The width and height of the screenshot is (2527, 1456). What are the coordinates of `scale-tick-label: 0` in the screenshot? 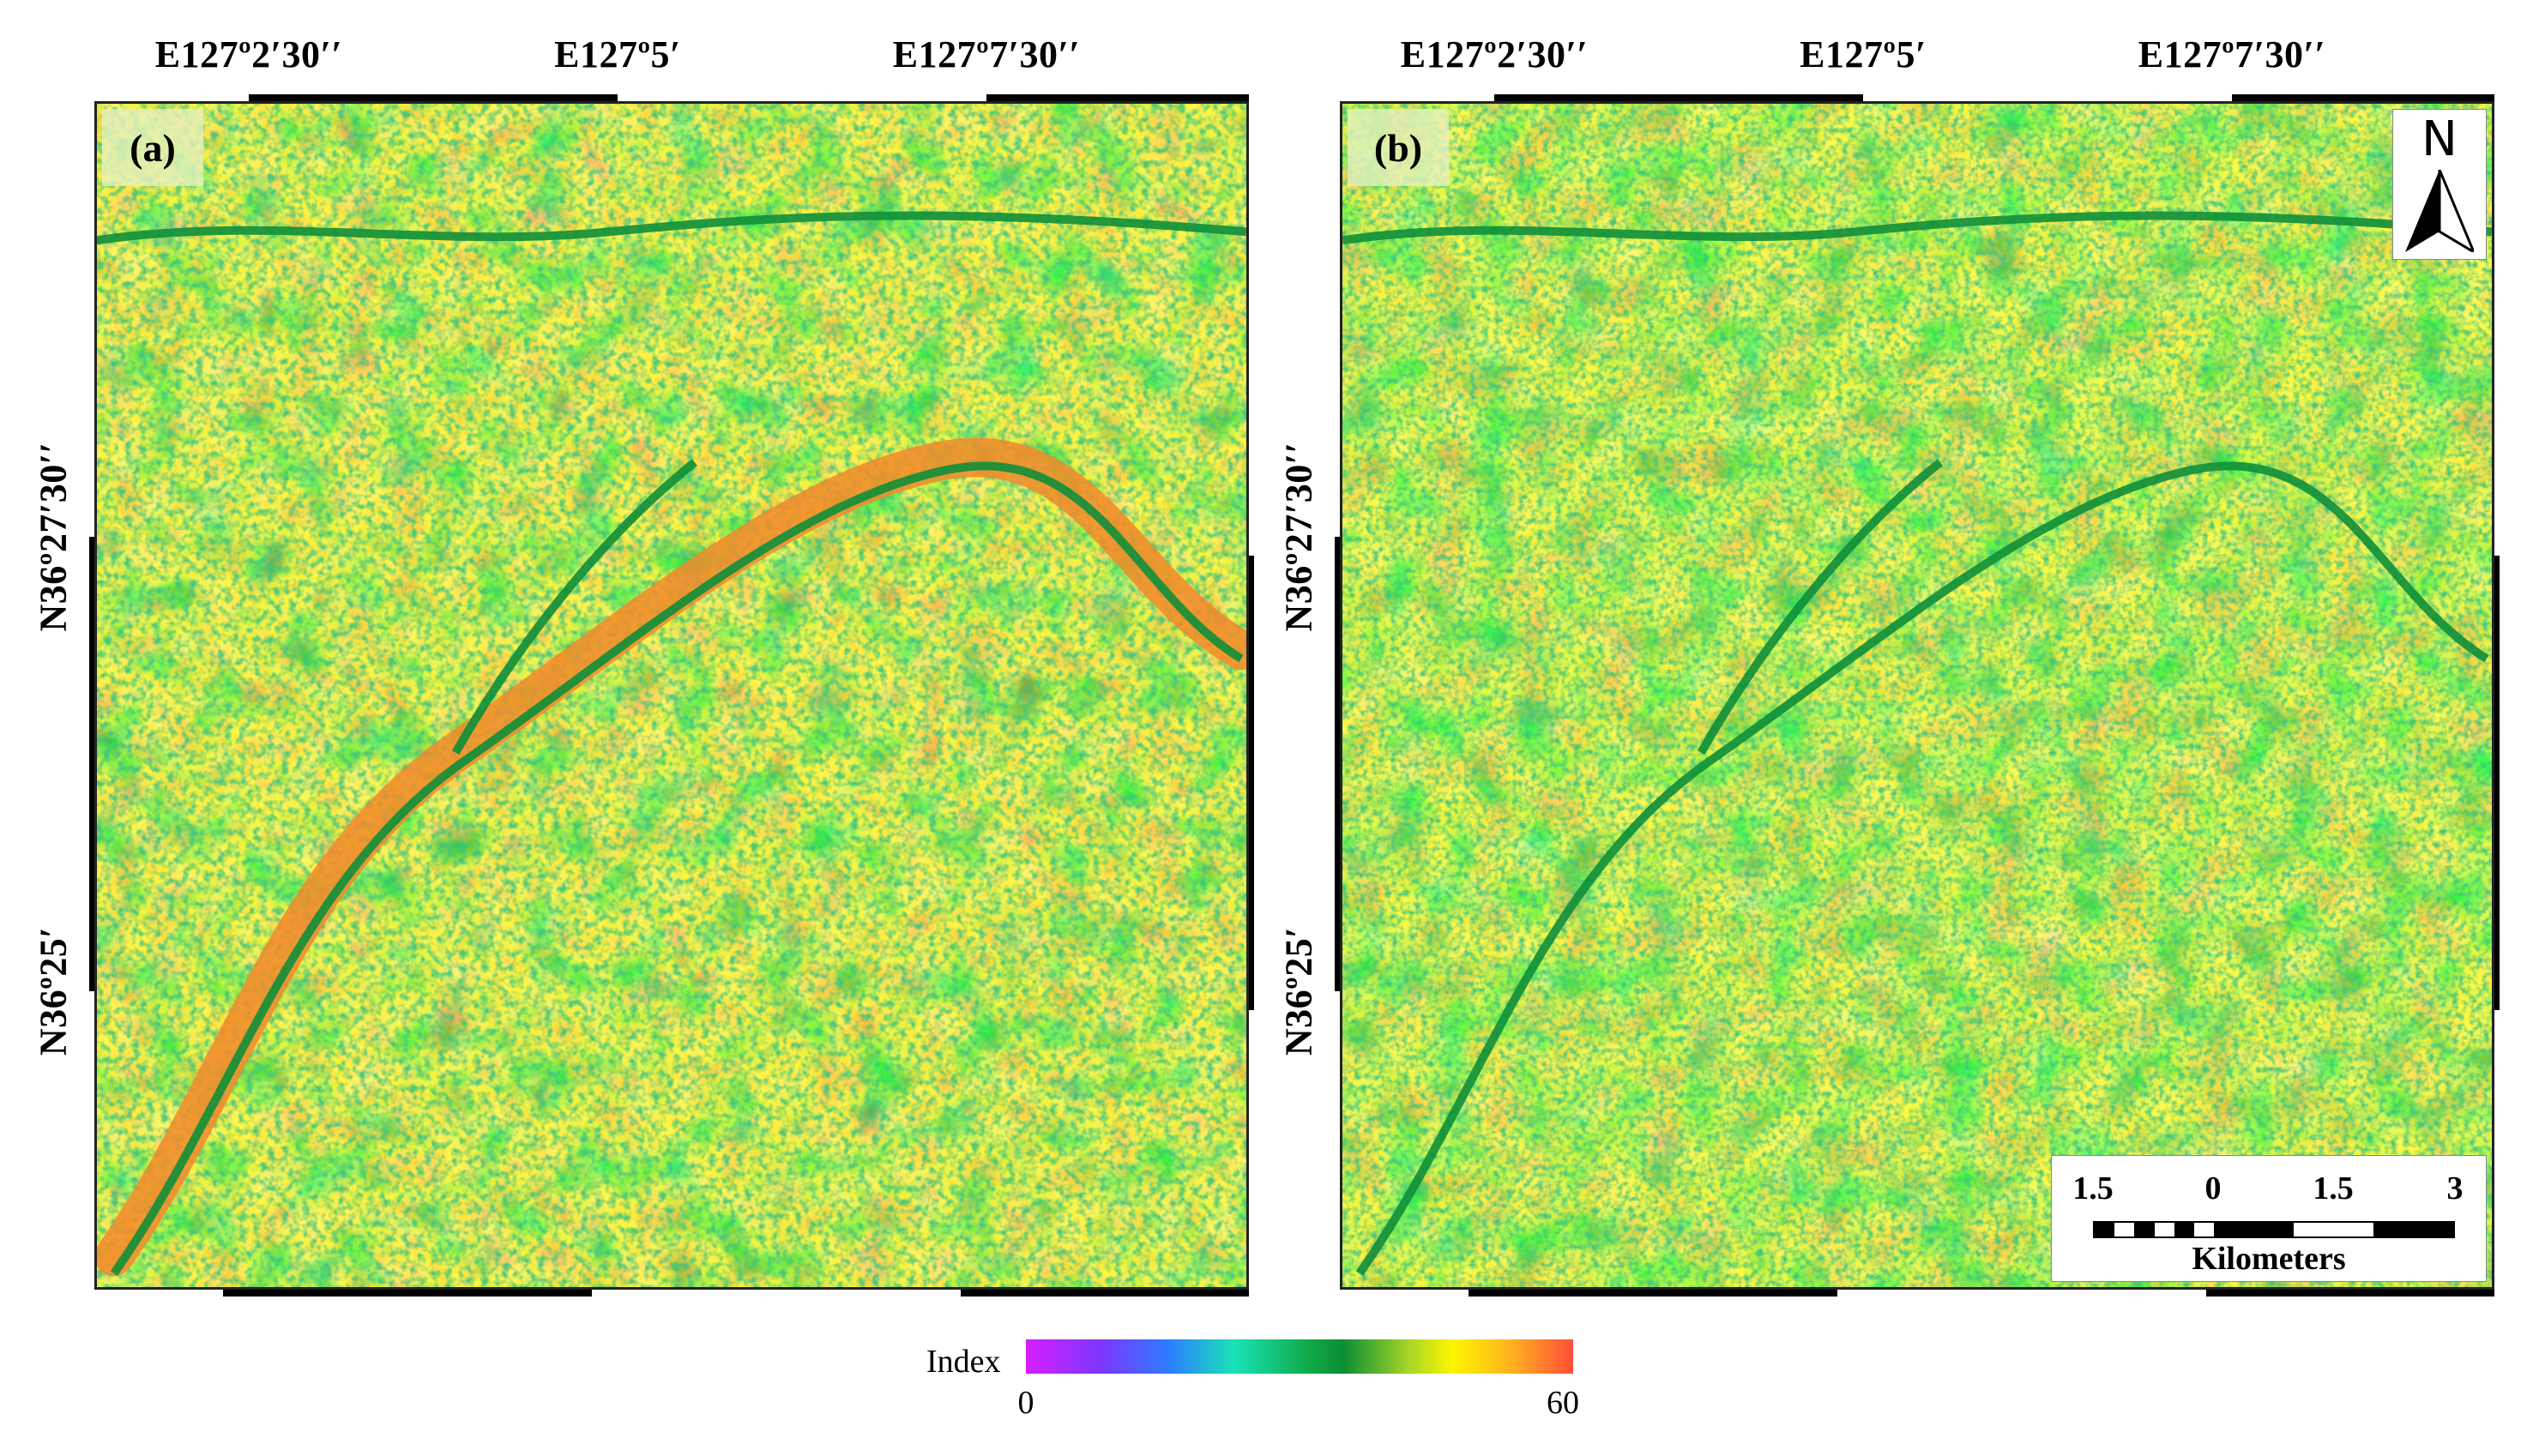 It's located at (2213, 1188).